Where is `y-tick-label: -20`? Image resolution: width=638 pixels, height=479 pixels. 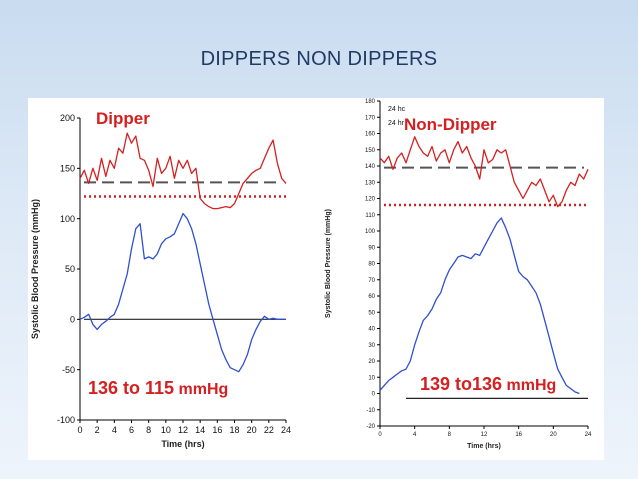 y-tick-label: -20 is located at coordinates (370, 427).